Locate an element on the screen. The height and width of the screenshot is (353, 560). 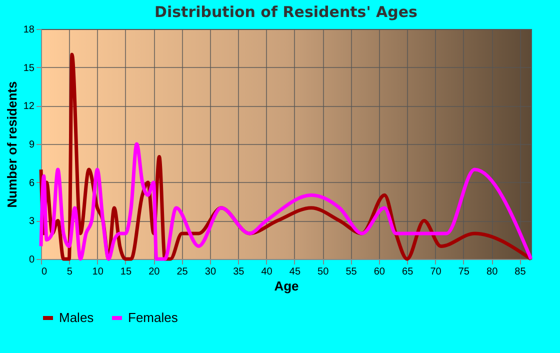
x-tick-label: 20 is located at coordinates (154, 272).